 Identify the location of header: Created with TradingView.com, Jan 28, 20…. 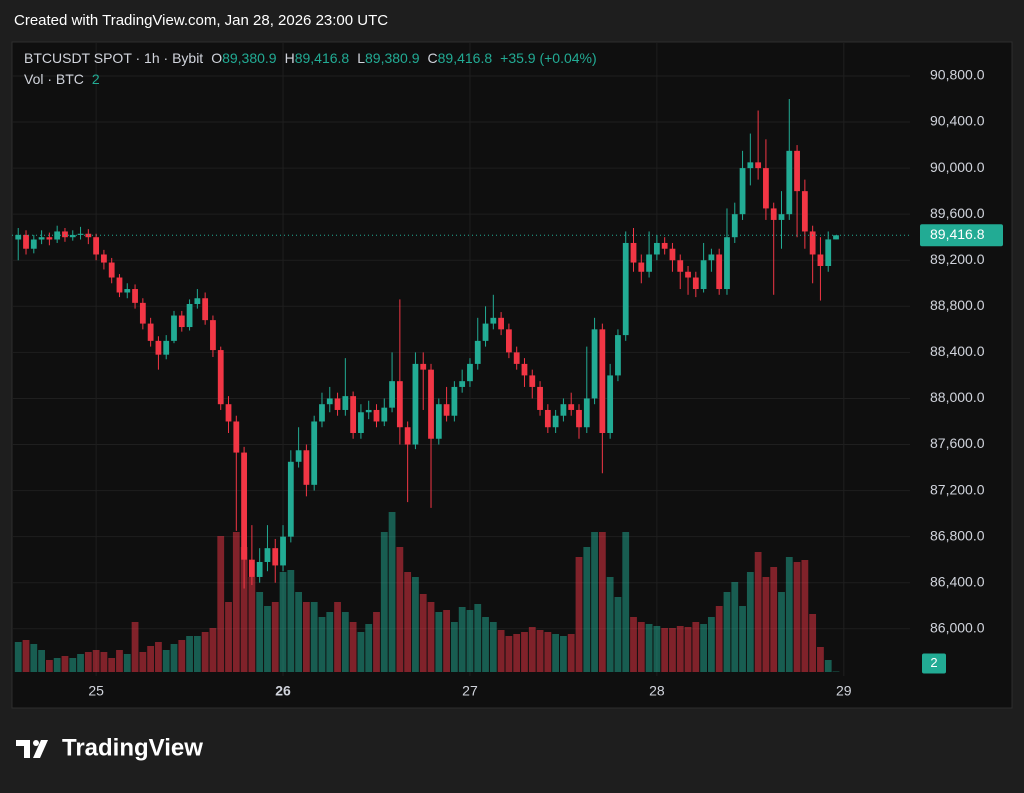
(201, 20).